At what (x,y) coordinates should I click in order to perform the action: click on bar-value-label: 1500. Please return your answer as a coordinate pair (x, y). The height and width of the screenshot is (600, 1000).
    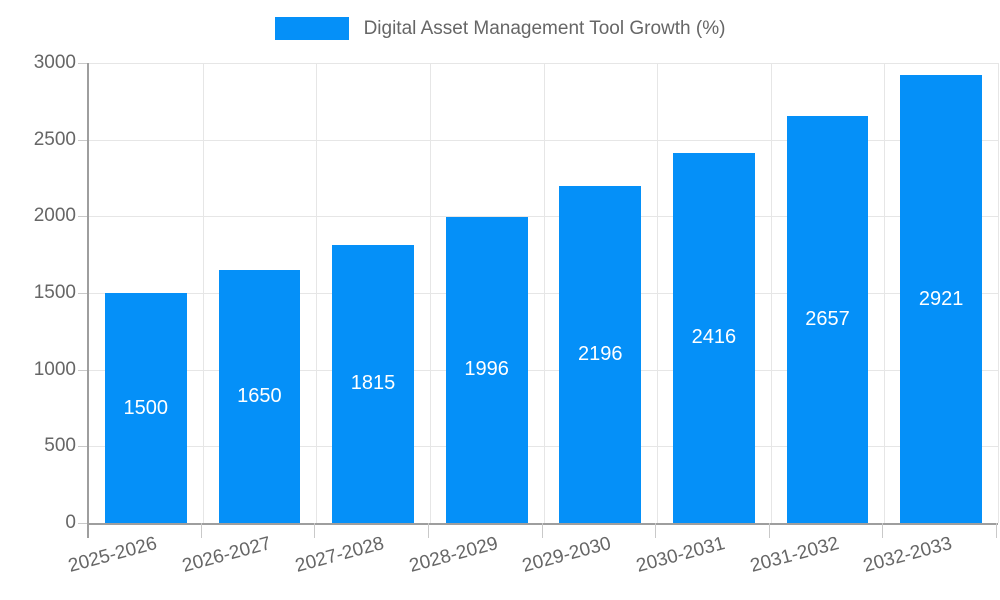
    Looking at the image, I should click on (146, 407).